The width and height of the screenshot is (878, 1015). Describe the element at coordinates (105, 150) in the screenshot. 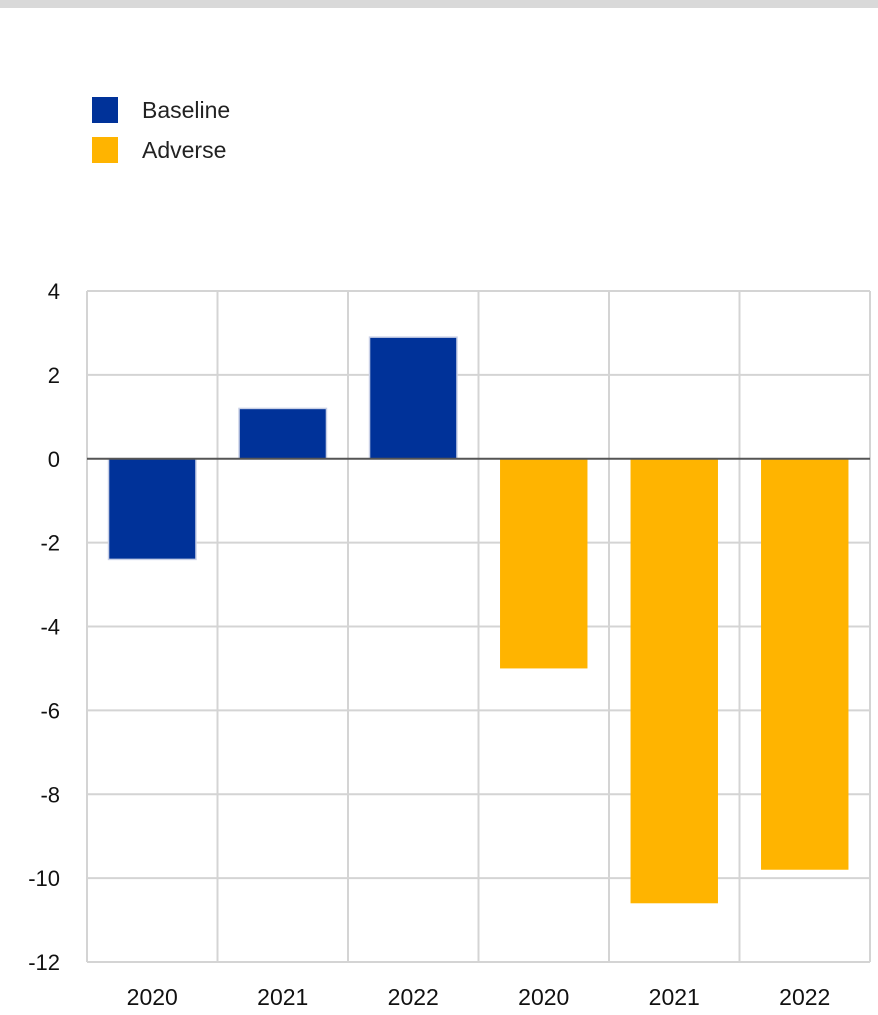

I see `legend-swatch-adverse` at that location.